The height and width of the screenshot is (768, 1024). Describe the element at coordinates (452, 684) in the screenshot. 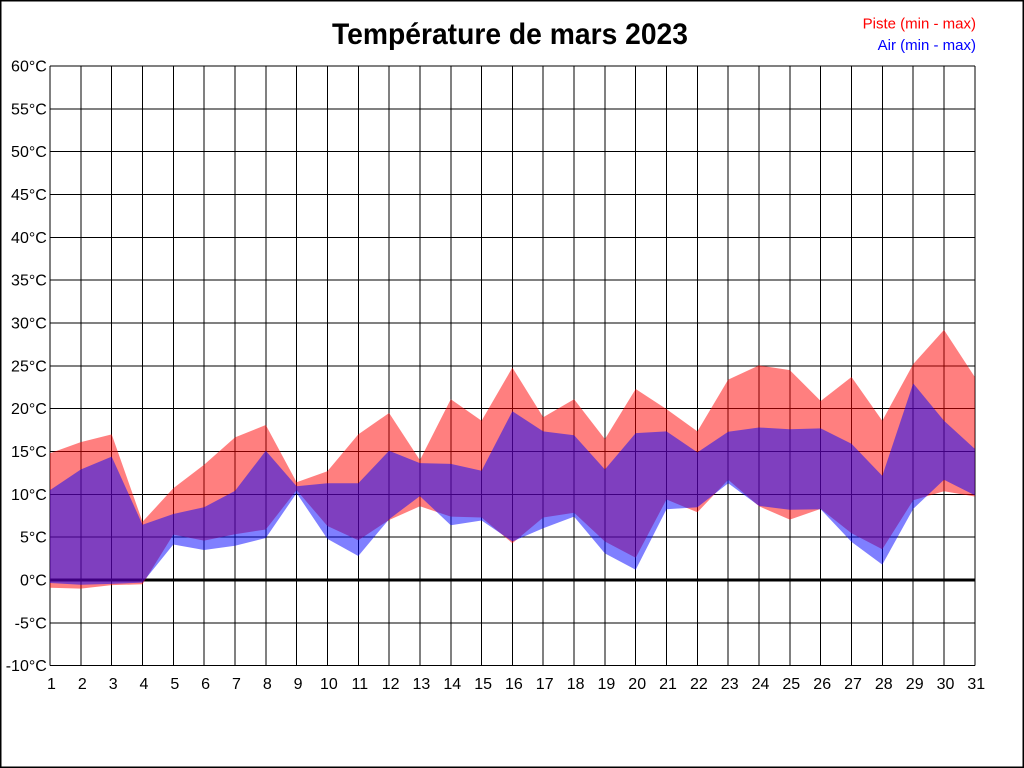

I see `svg-text: 14` at that location.